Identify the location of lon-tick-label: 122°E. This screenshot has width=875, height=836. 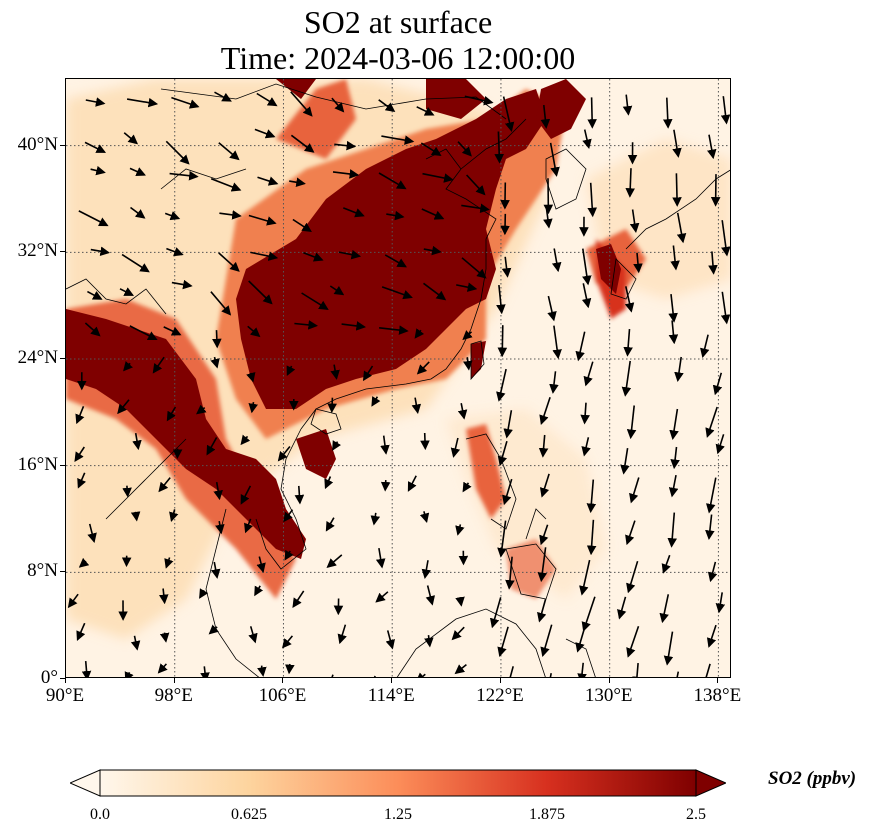
(500, 695).